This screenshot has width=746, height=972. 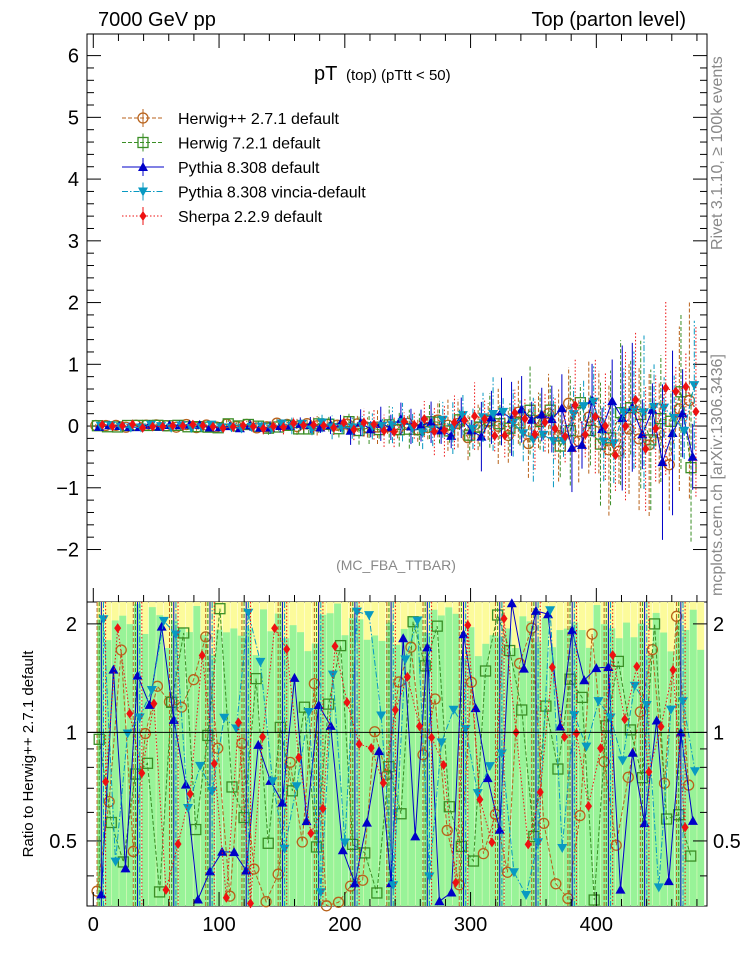 I want to click on x-tick-label: 400, so click(x=596, y=925).